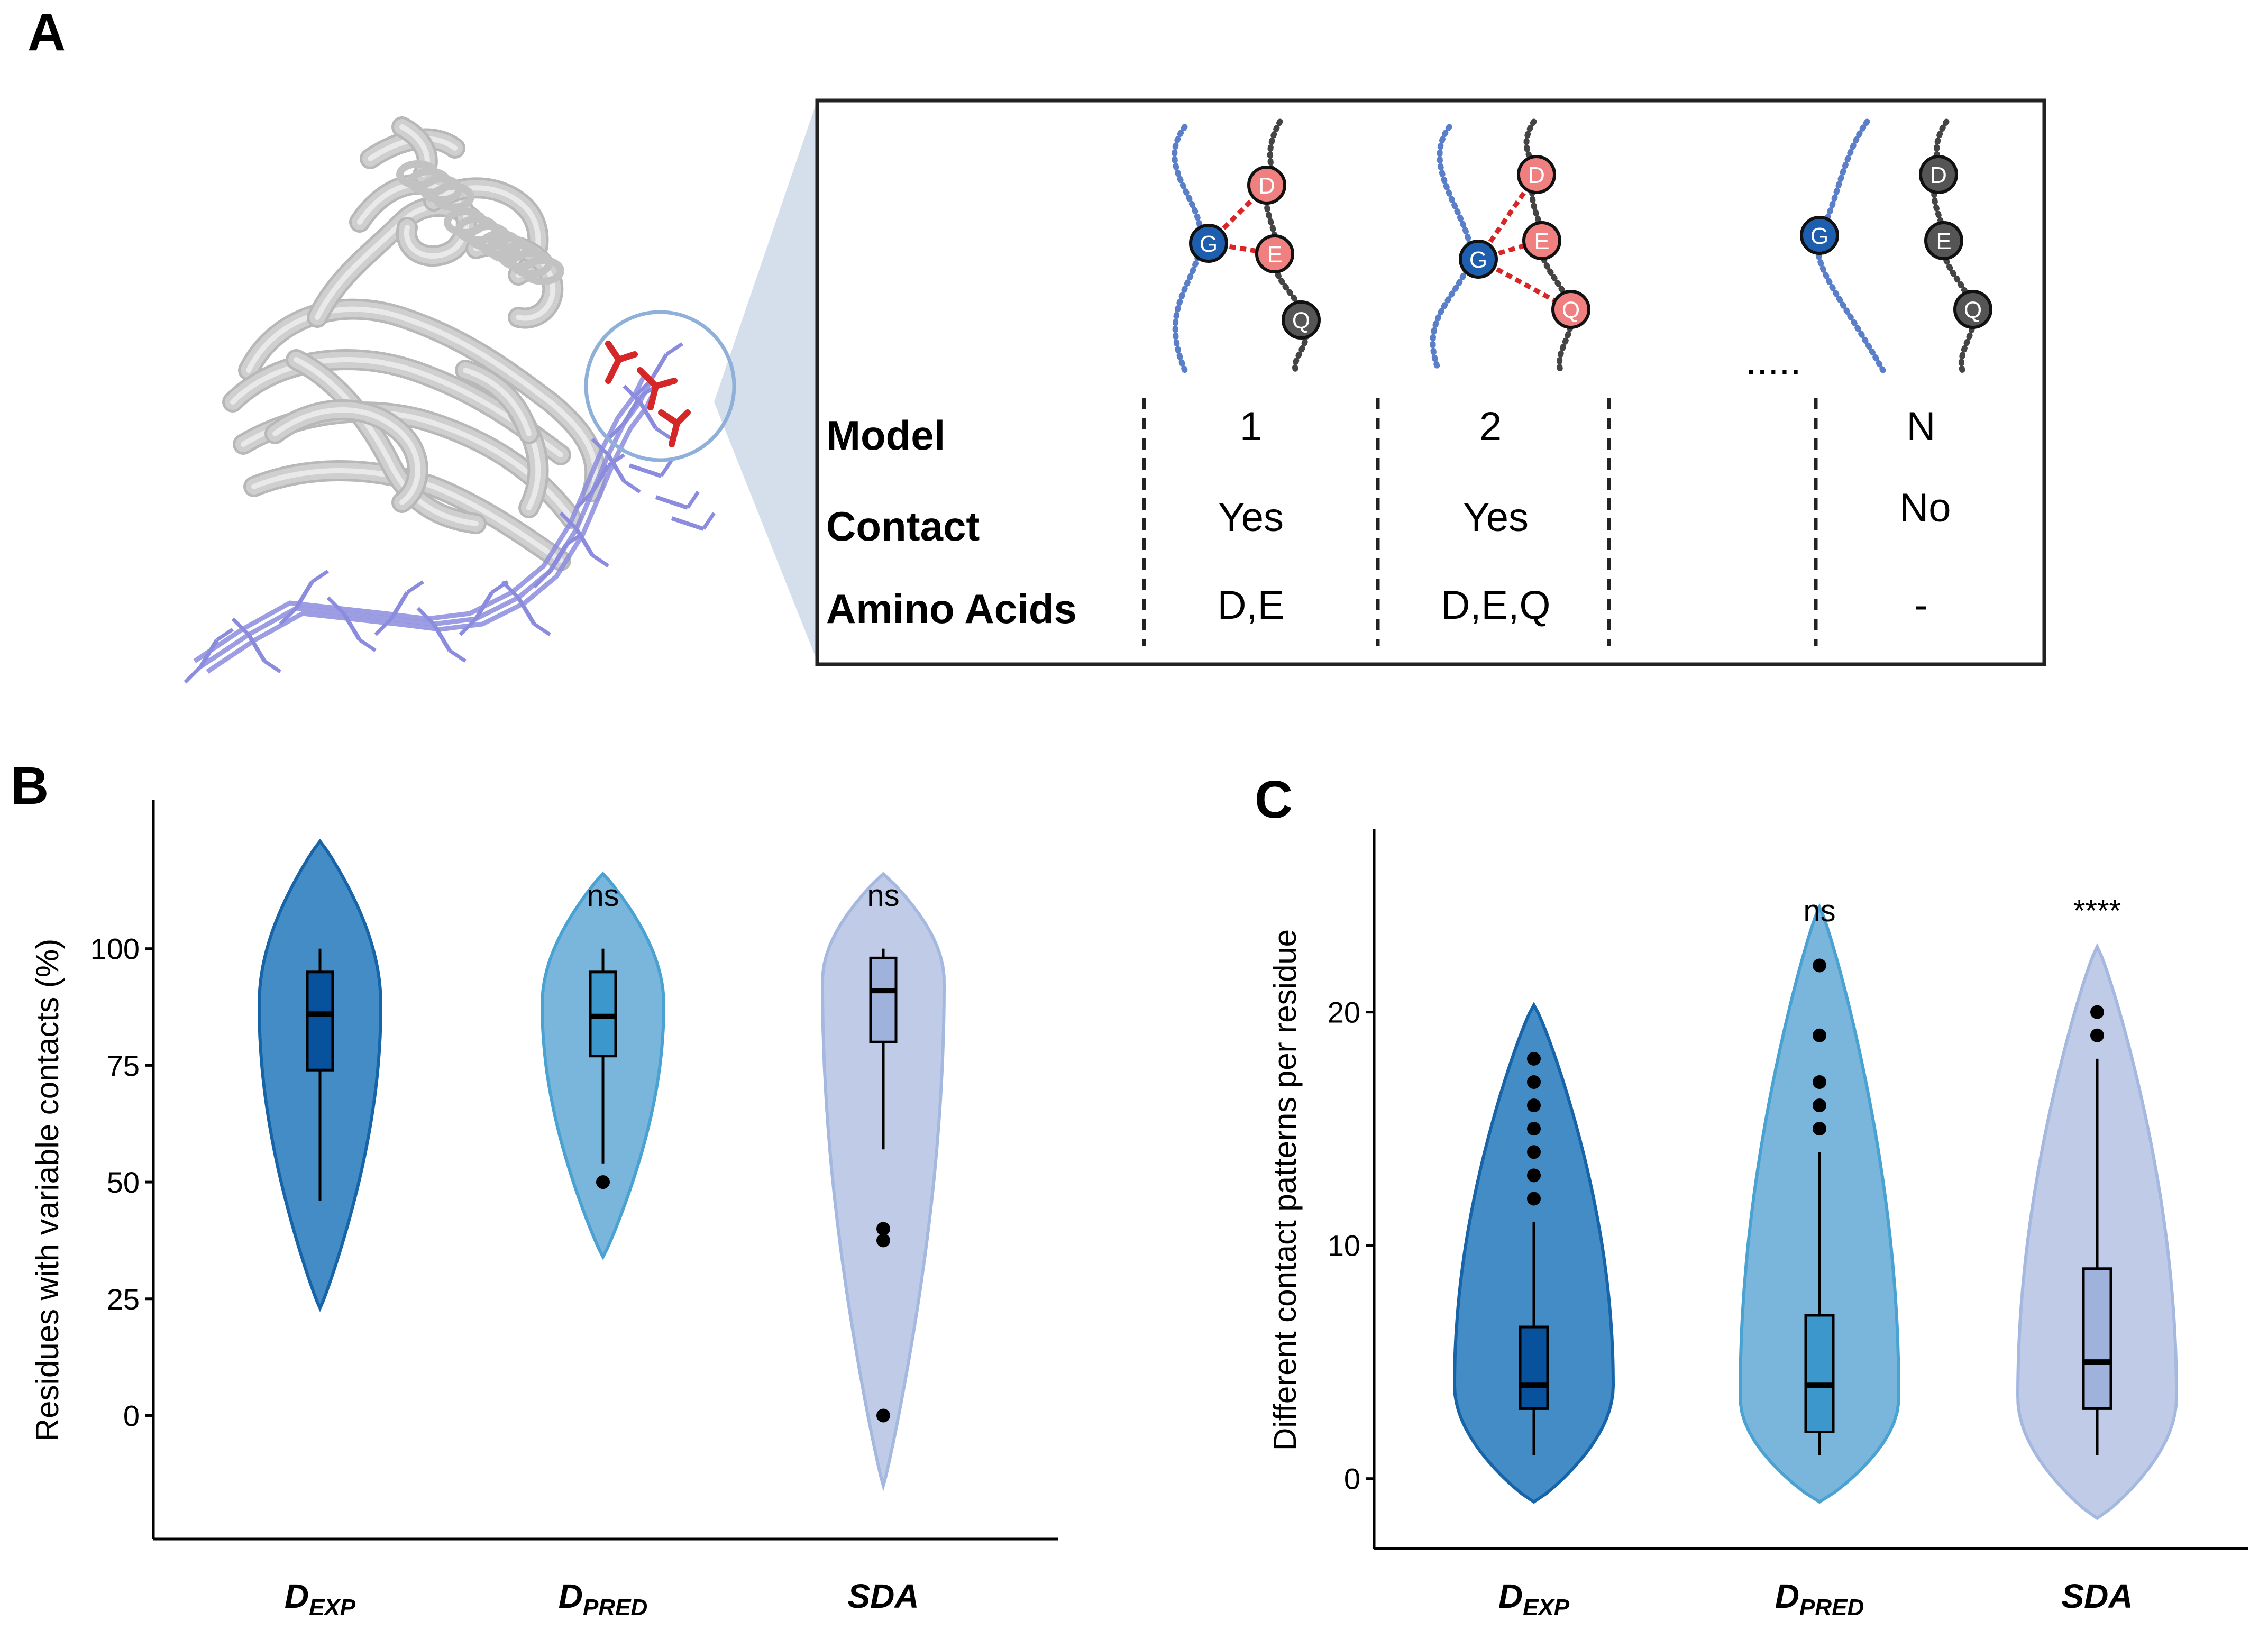 Image resolution: width=2268 pixels, height=1630 pixels. What do you see at coordinates (1344, 1245) in the screenshot?
I see `y-tick-label: 10` at bounding box center [1344, 1245].